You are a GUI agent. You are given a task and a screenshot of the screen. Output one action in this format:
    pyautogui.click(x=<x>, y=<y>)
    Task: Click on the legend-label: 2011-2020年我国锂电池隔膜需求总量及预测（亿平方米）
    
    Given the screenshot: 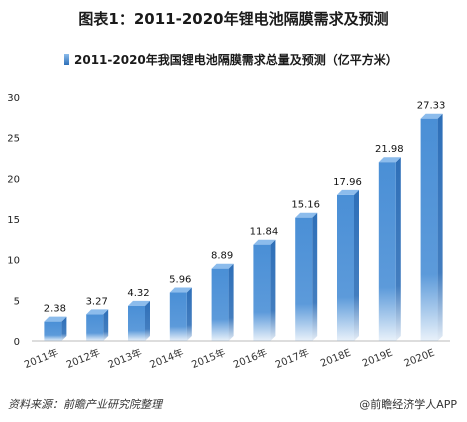 What is the action you would take?
    pyautogui.click(x=236, y=59)
    